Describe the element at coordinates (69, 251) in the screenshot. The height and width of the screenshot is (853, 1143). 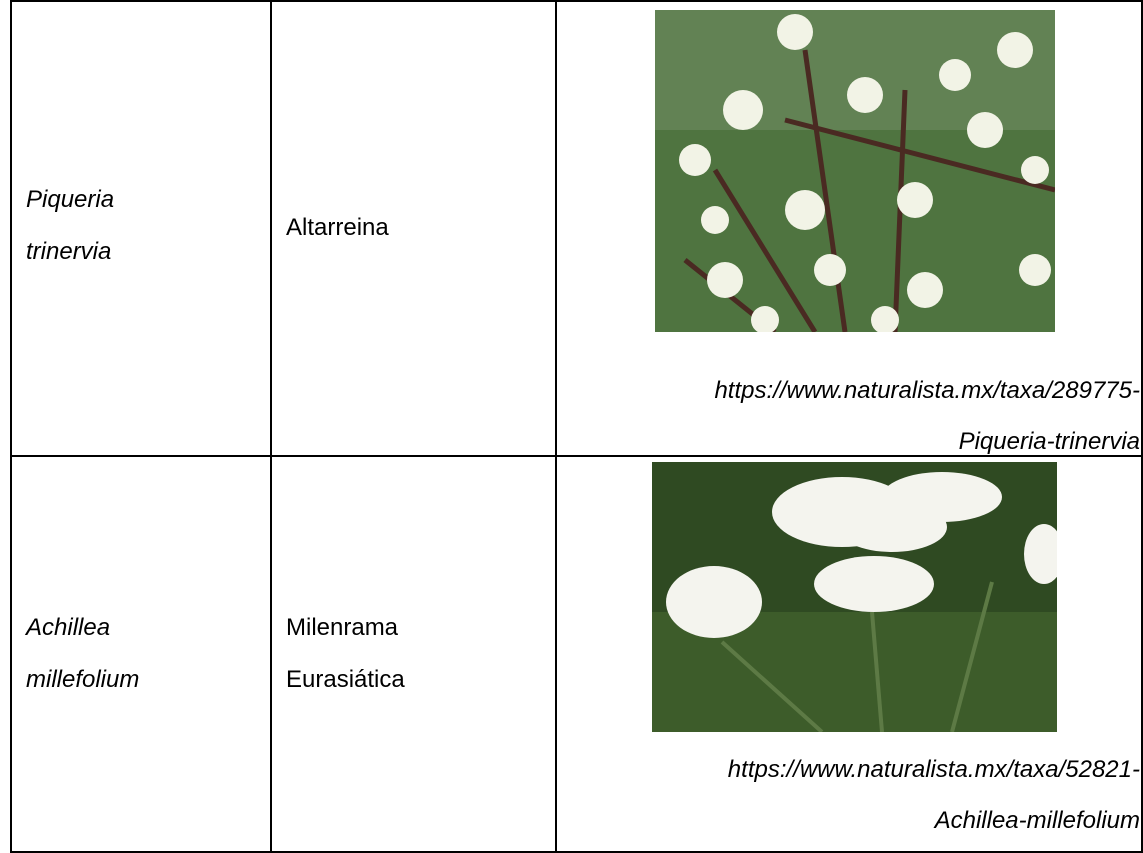
I see `text-line: trinervia` at that location.